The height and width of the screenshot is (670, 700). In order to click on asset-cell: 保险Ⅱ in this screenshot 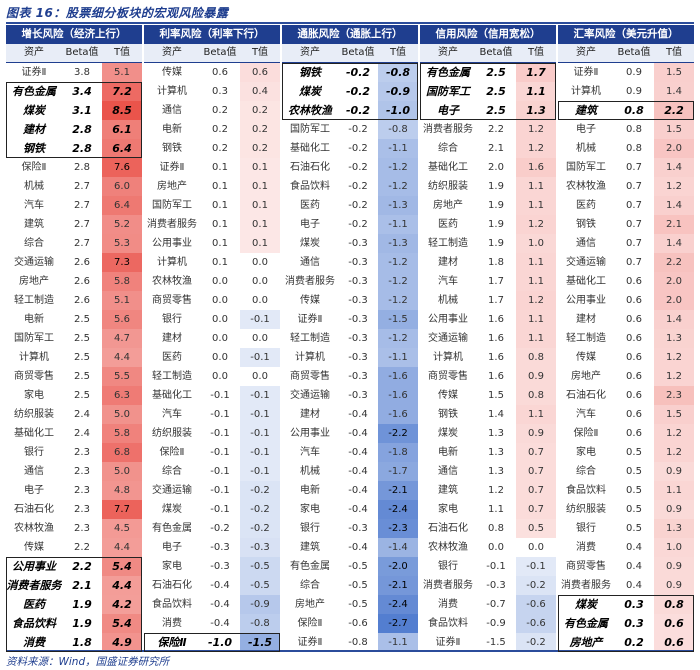, I will do `click(172, 452)`.